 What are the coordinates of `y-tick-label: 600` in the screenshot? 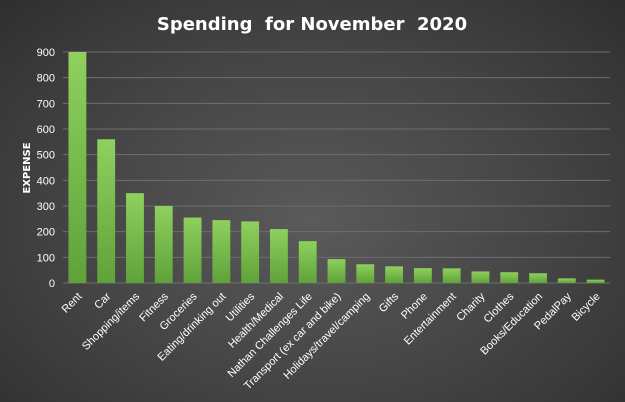 It's located at (46, 130).